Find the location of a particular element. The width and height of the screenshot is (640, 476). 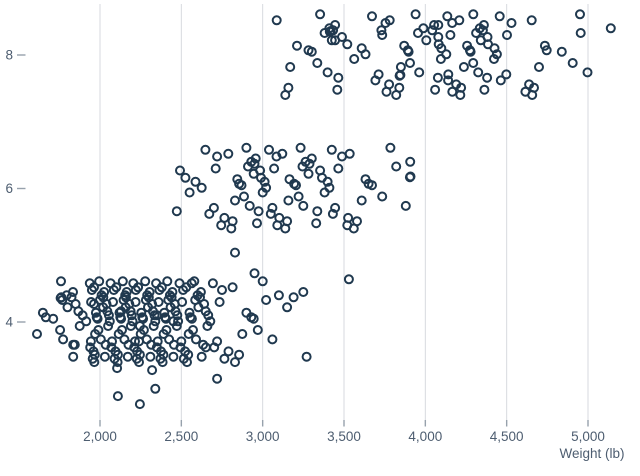

x-tick-label: 2,500 is located at coordinates (181, 436).